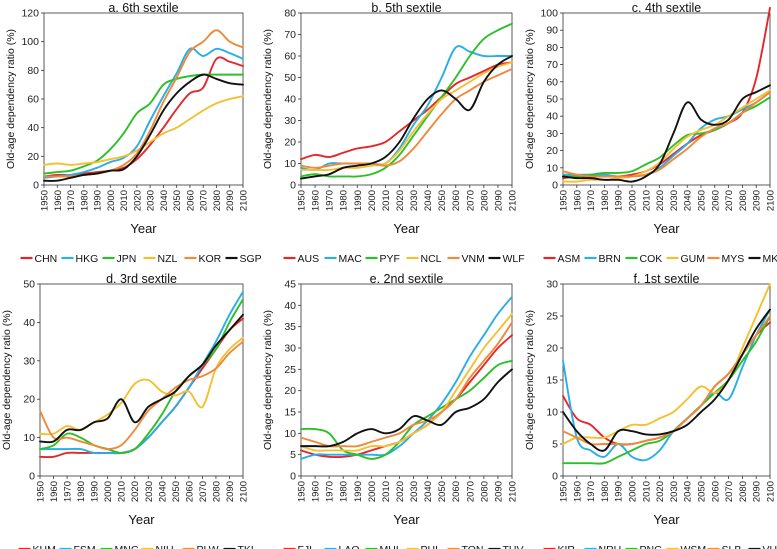 The height and width of the screenshot is (549, 777). What do you see at coordinates (407, 279) in the screenshot?
I see `panel-title: e. 2nd sextile` at bounding box center [407, 279].